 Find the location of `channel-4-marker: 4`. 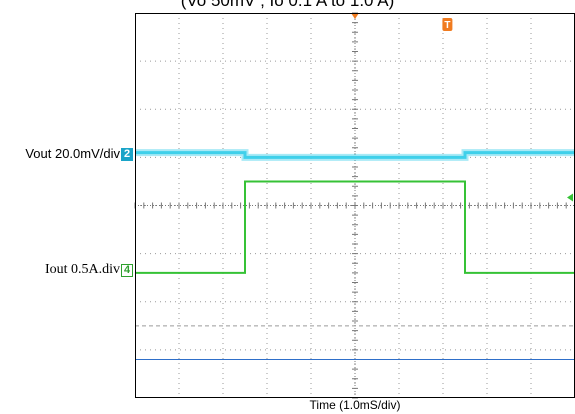

channel-4-marker: 4 is located at coordinates (127, 270).